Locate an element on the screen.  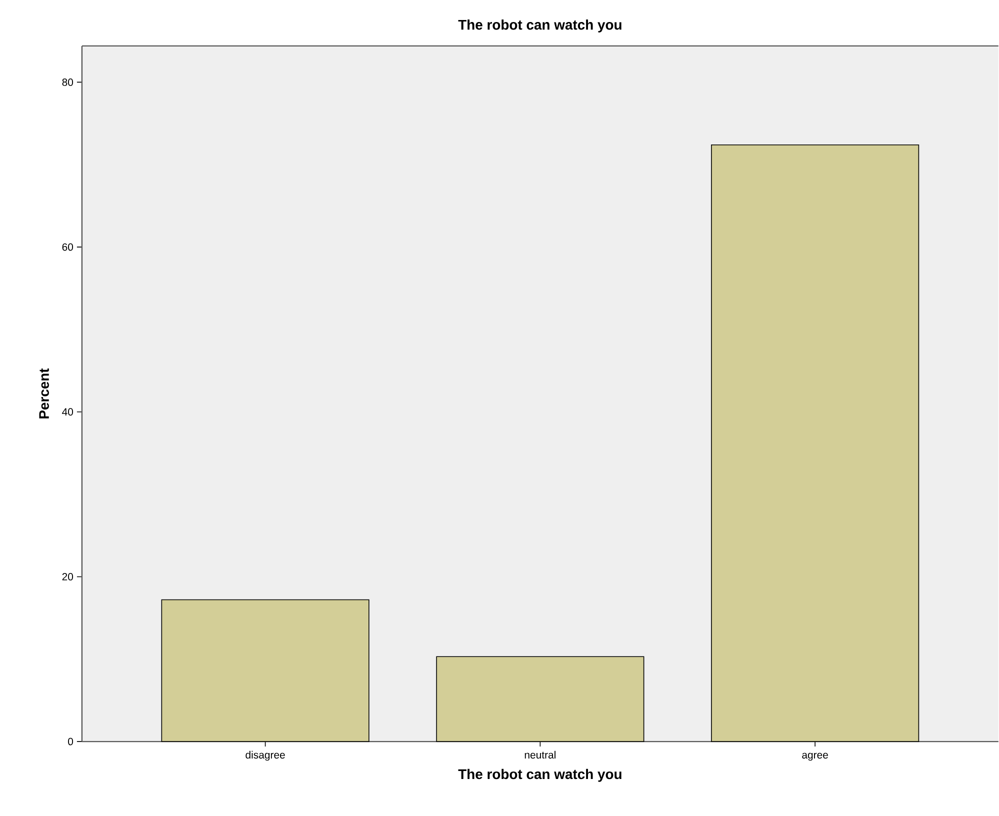
y-tick-label: 40 is located at coordinates (68, 412).